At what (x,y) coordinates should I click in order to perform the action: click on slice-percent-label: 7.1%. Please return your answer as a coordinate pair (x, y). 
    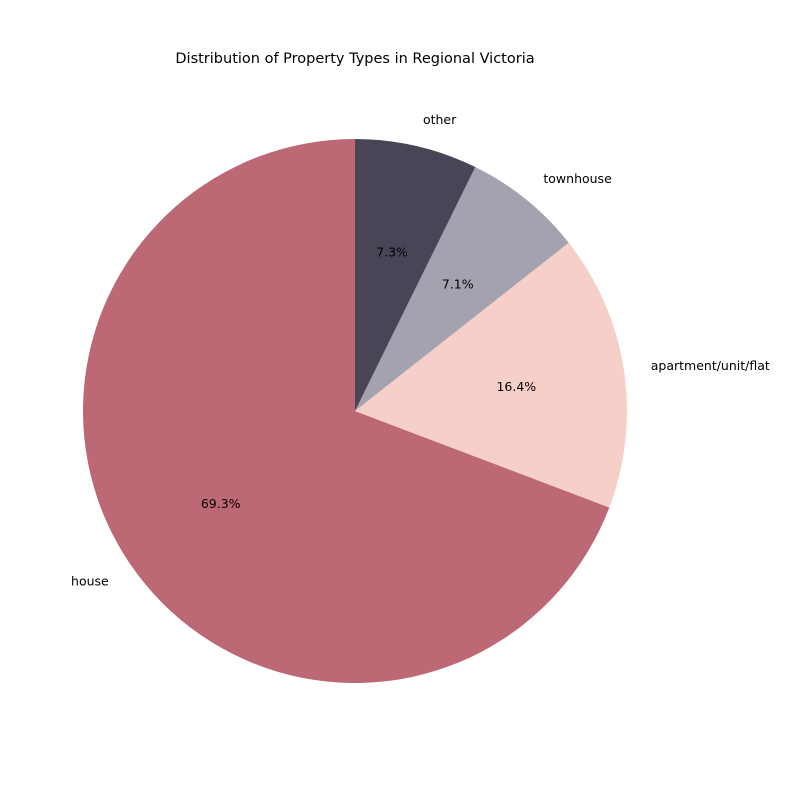
    Looking at the image, I should click on (458, 284).